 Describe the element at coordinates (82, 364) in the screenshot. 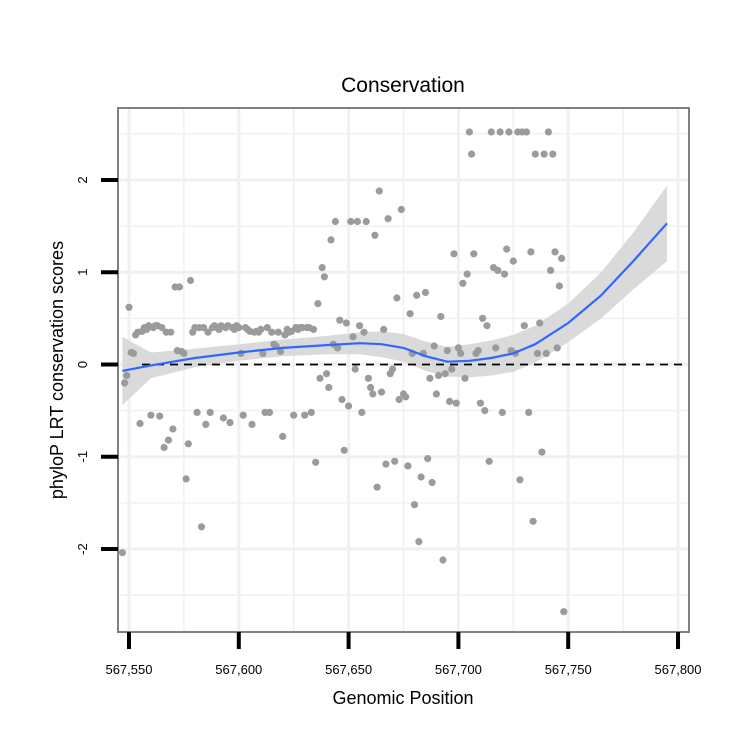

I see `y-tick-label: 0` at that location.